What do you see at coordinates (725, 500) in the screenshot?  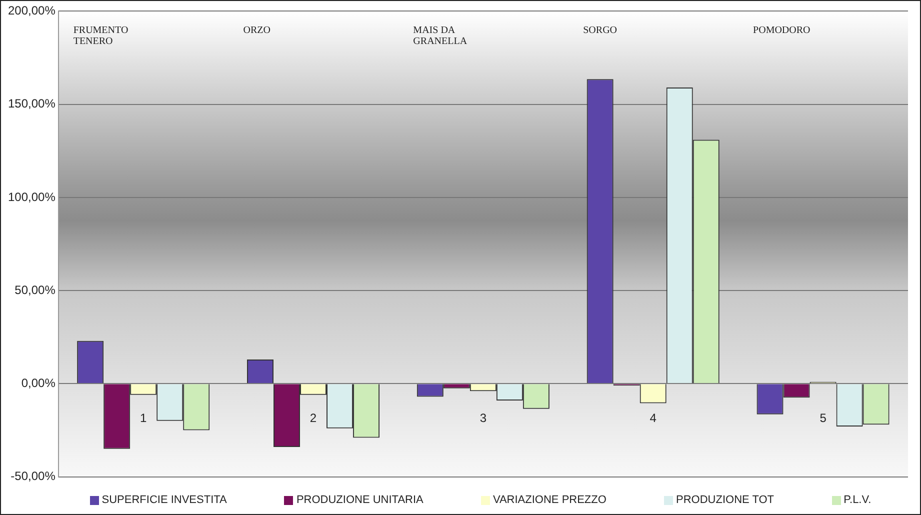 I see `legend-label: PRODUZIONE TOT` at bounding box center [725, 500].